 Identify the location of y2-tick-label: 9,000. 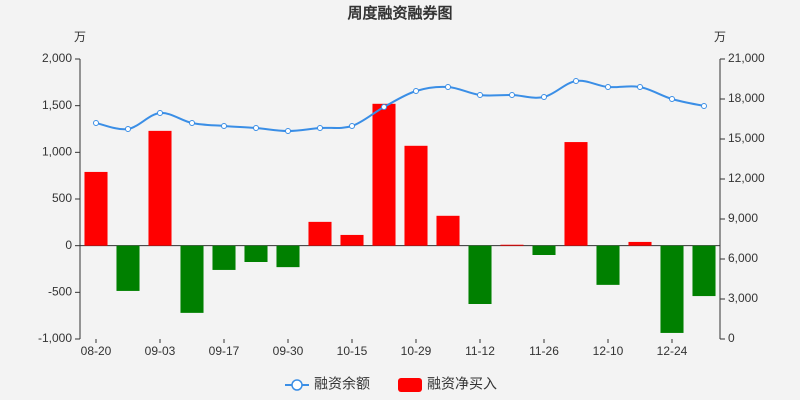
(743, 218).